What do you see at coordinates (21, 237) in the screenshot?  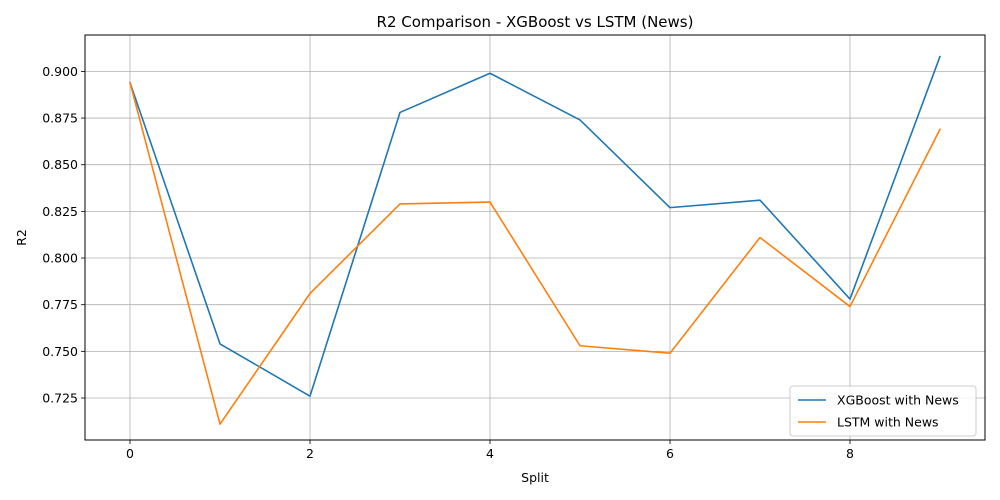 I see `y-axis-label: R2` at bounding box center [21, 237].